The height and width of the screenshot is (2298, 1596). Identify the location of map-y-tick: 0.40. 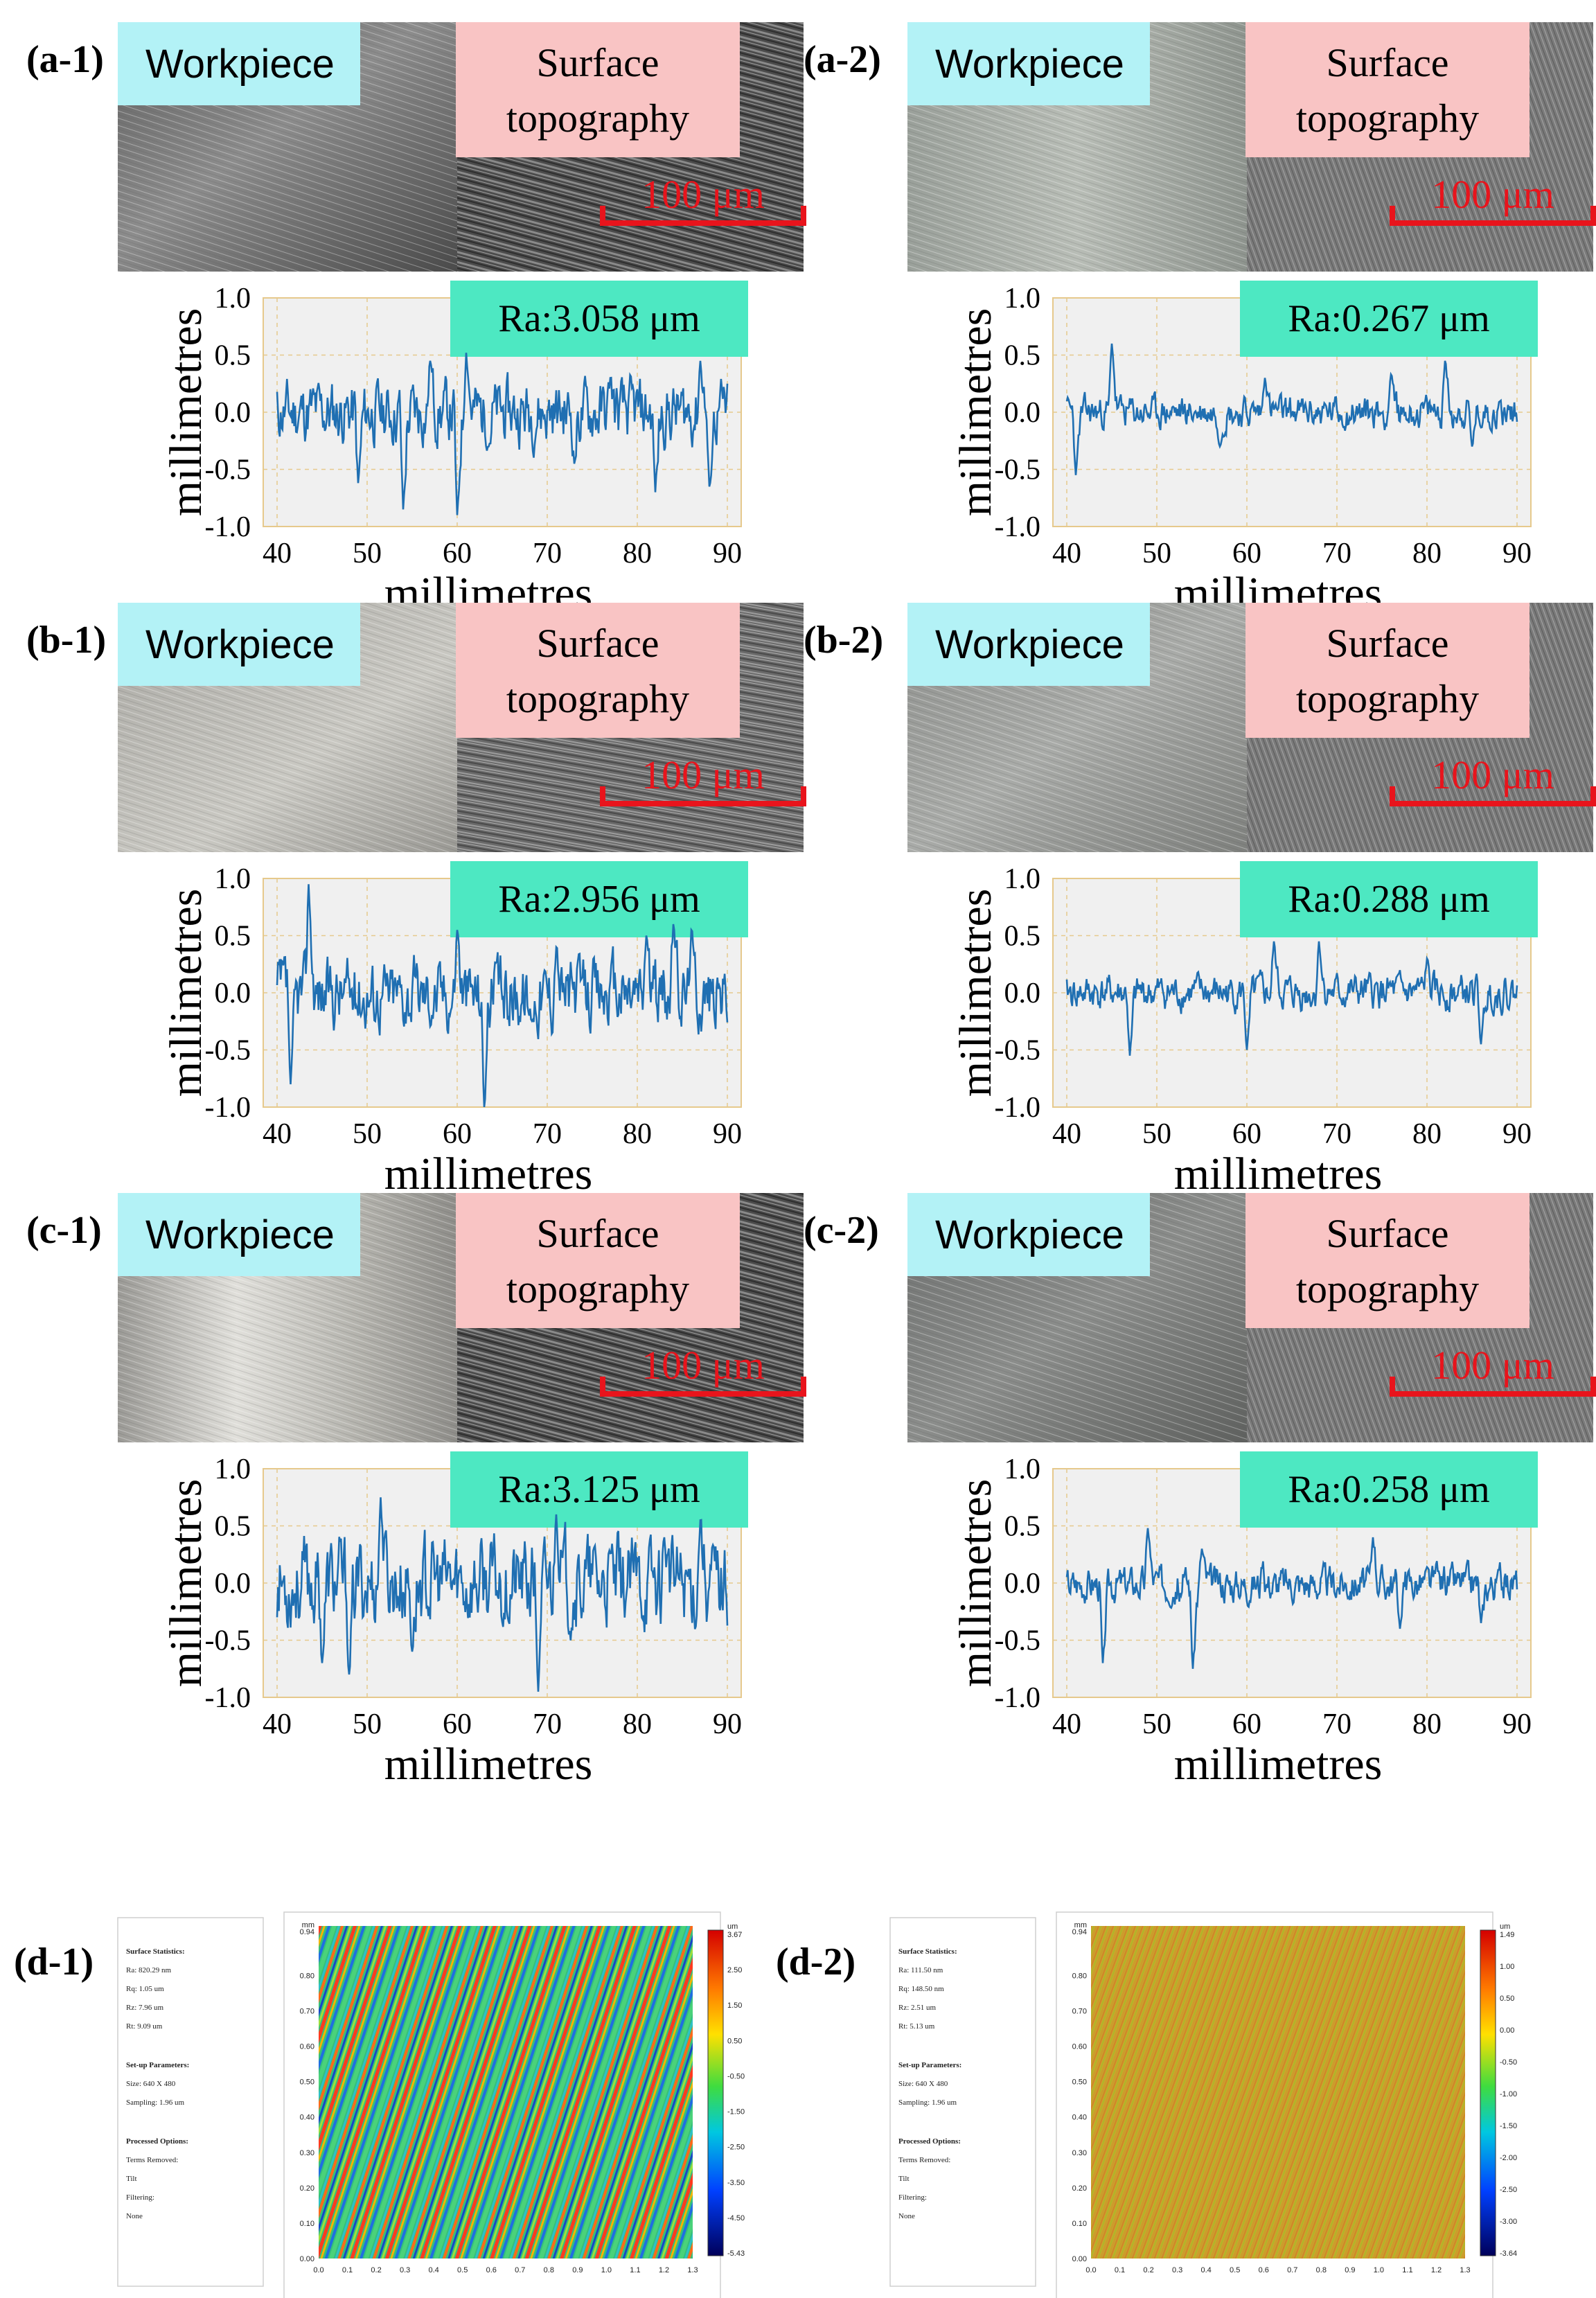
(1079, 2118).